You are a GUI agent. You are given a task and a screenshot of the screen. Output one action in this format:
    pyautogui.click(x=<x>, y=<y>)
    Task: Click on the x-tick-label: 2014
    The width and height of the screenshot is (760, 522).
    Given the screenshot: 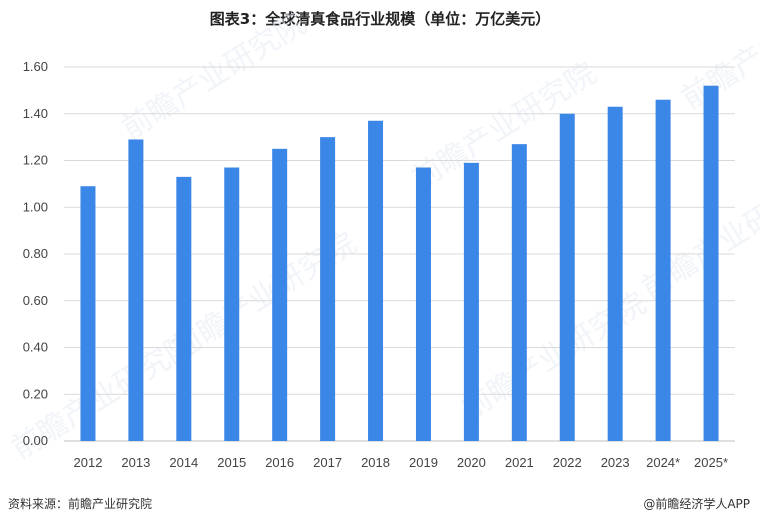 What is the action you would take?
    pyautogui.click(x=183, y=462)
    